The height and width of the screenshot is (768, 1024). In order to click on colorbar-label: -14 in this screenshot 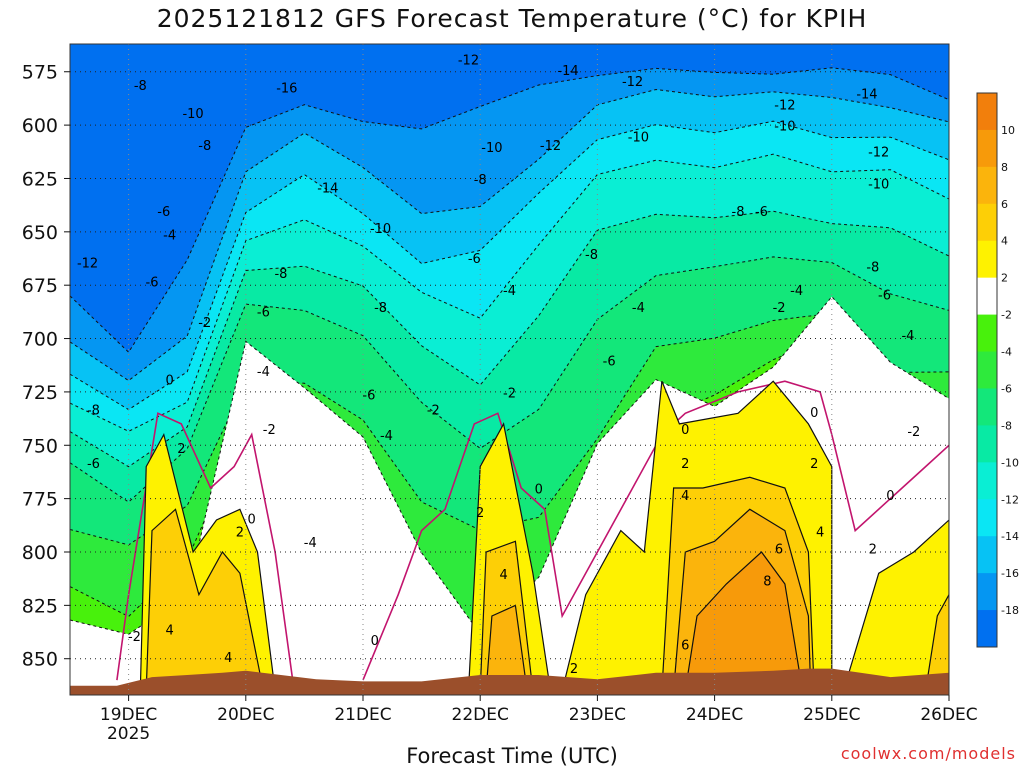, I will do `click(1010, 536)`.